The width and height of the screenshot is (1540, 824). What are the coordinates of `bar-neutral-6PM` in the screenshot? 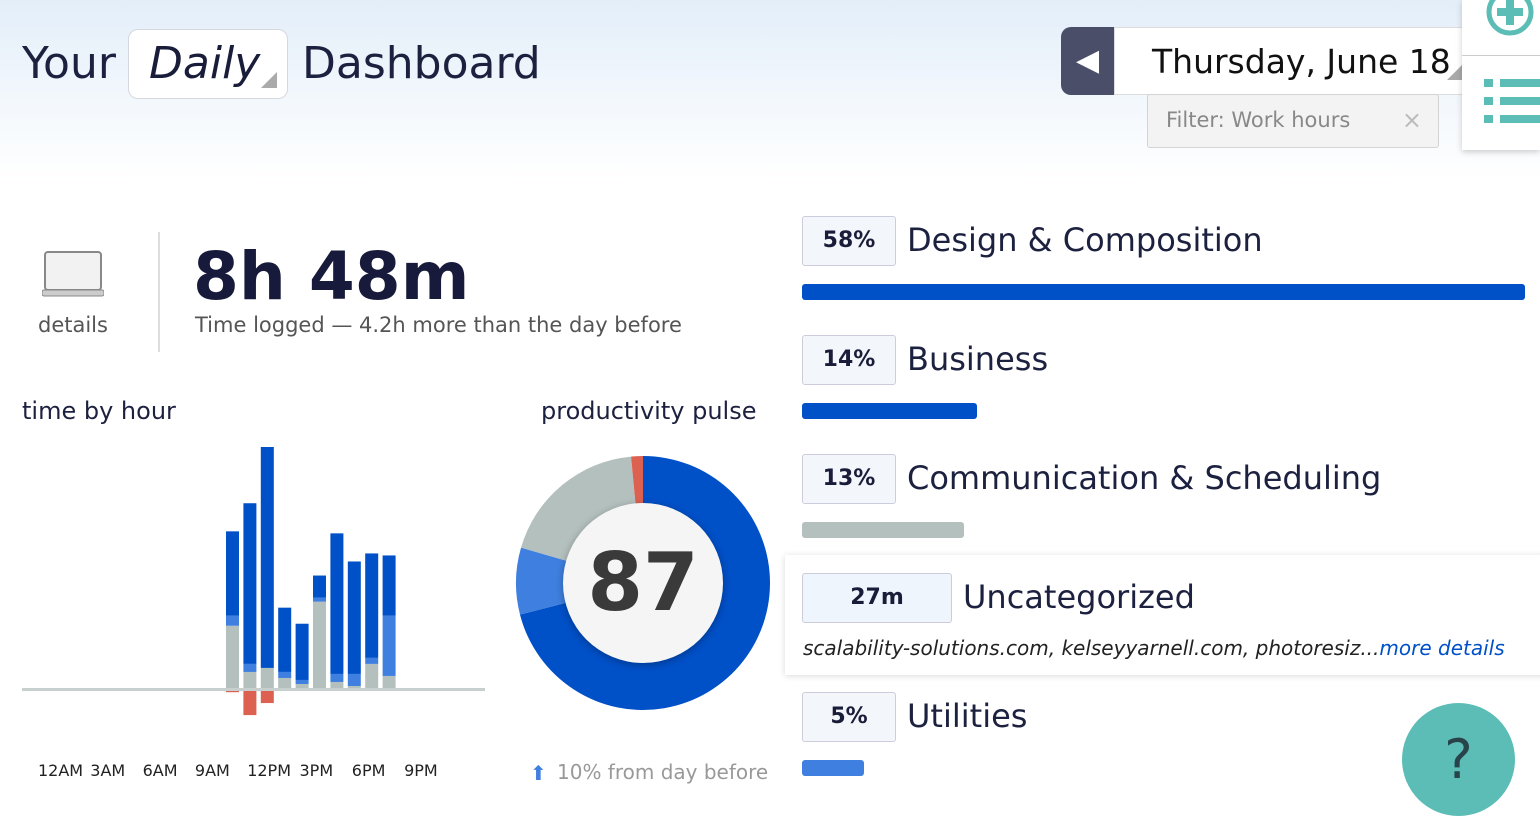 It's located at (372, 675).